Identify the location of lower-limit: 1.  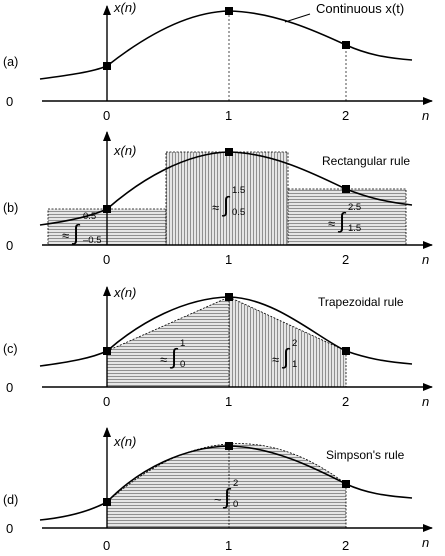
(294, 364).